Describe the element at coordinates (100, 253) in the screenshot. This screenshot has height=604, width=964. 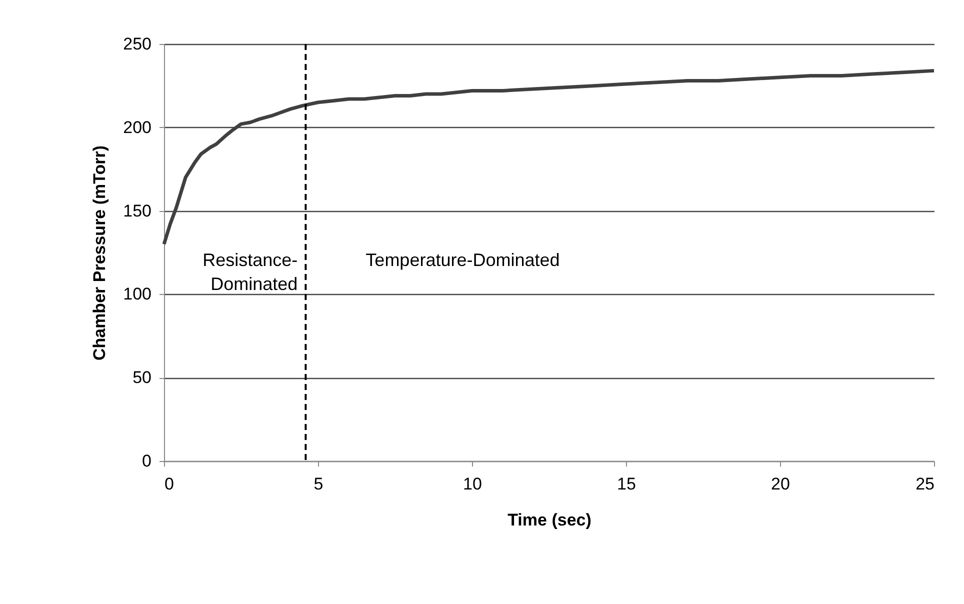
I see `y-axis-title: Chamber Pressure (mTorr)` at that location.